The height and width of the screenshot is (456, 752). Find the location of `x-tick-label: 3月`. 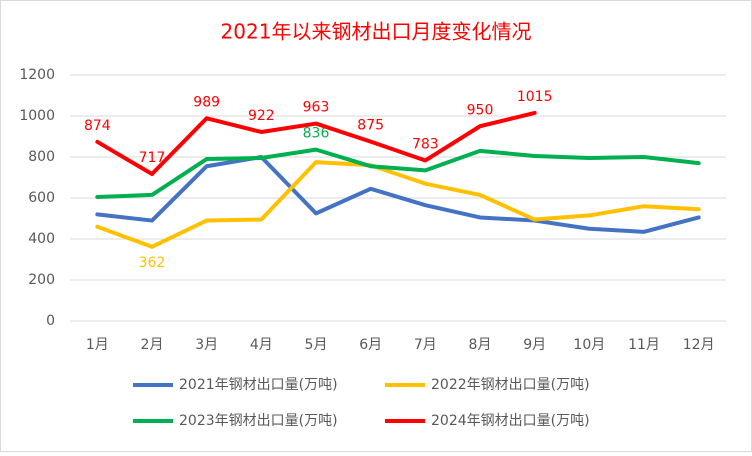

x-tick-label: 3月 is located at coordinates (206, 345).